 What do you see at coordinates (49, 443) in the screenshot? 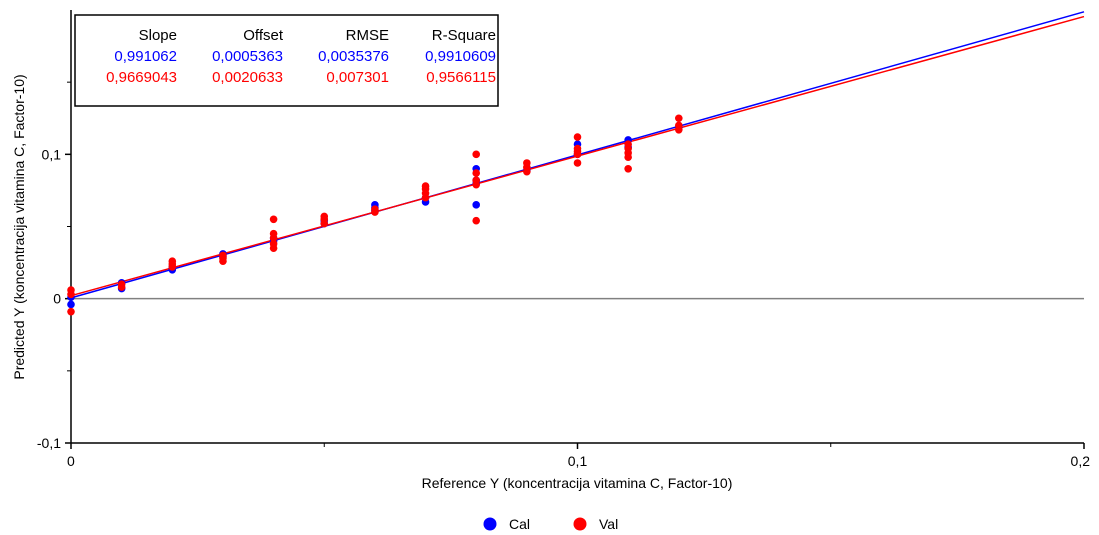
I see `y-tick-label: -0,1` at bounding box center [49, 443].